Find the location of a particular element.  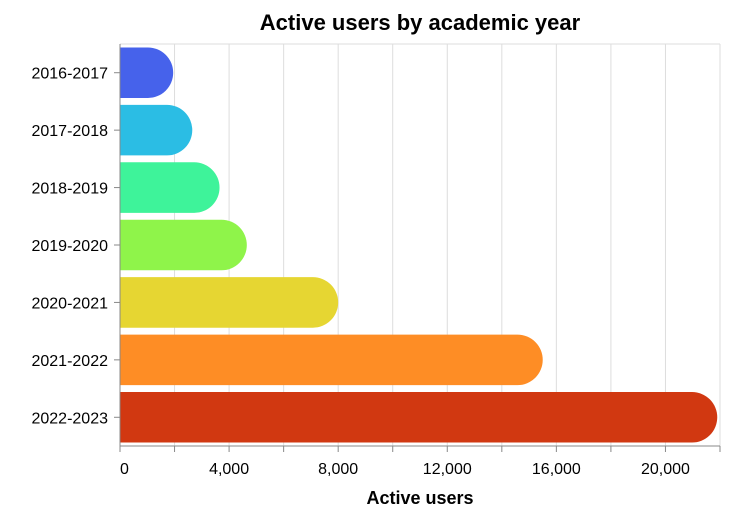

y-tick-label: 2022-2023 is located at coordinates (69, 418).